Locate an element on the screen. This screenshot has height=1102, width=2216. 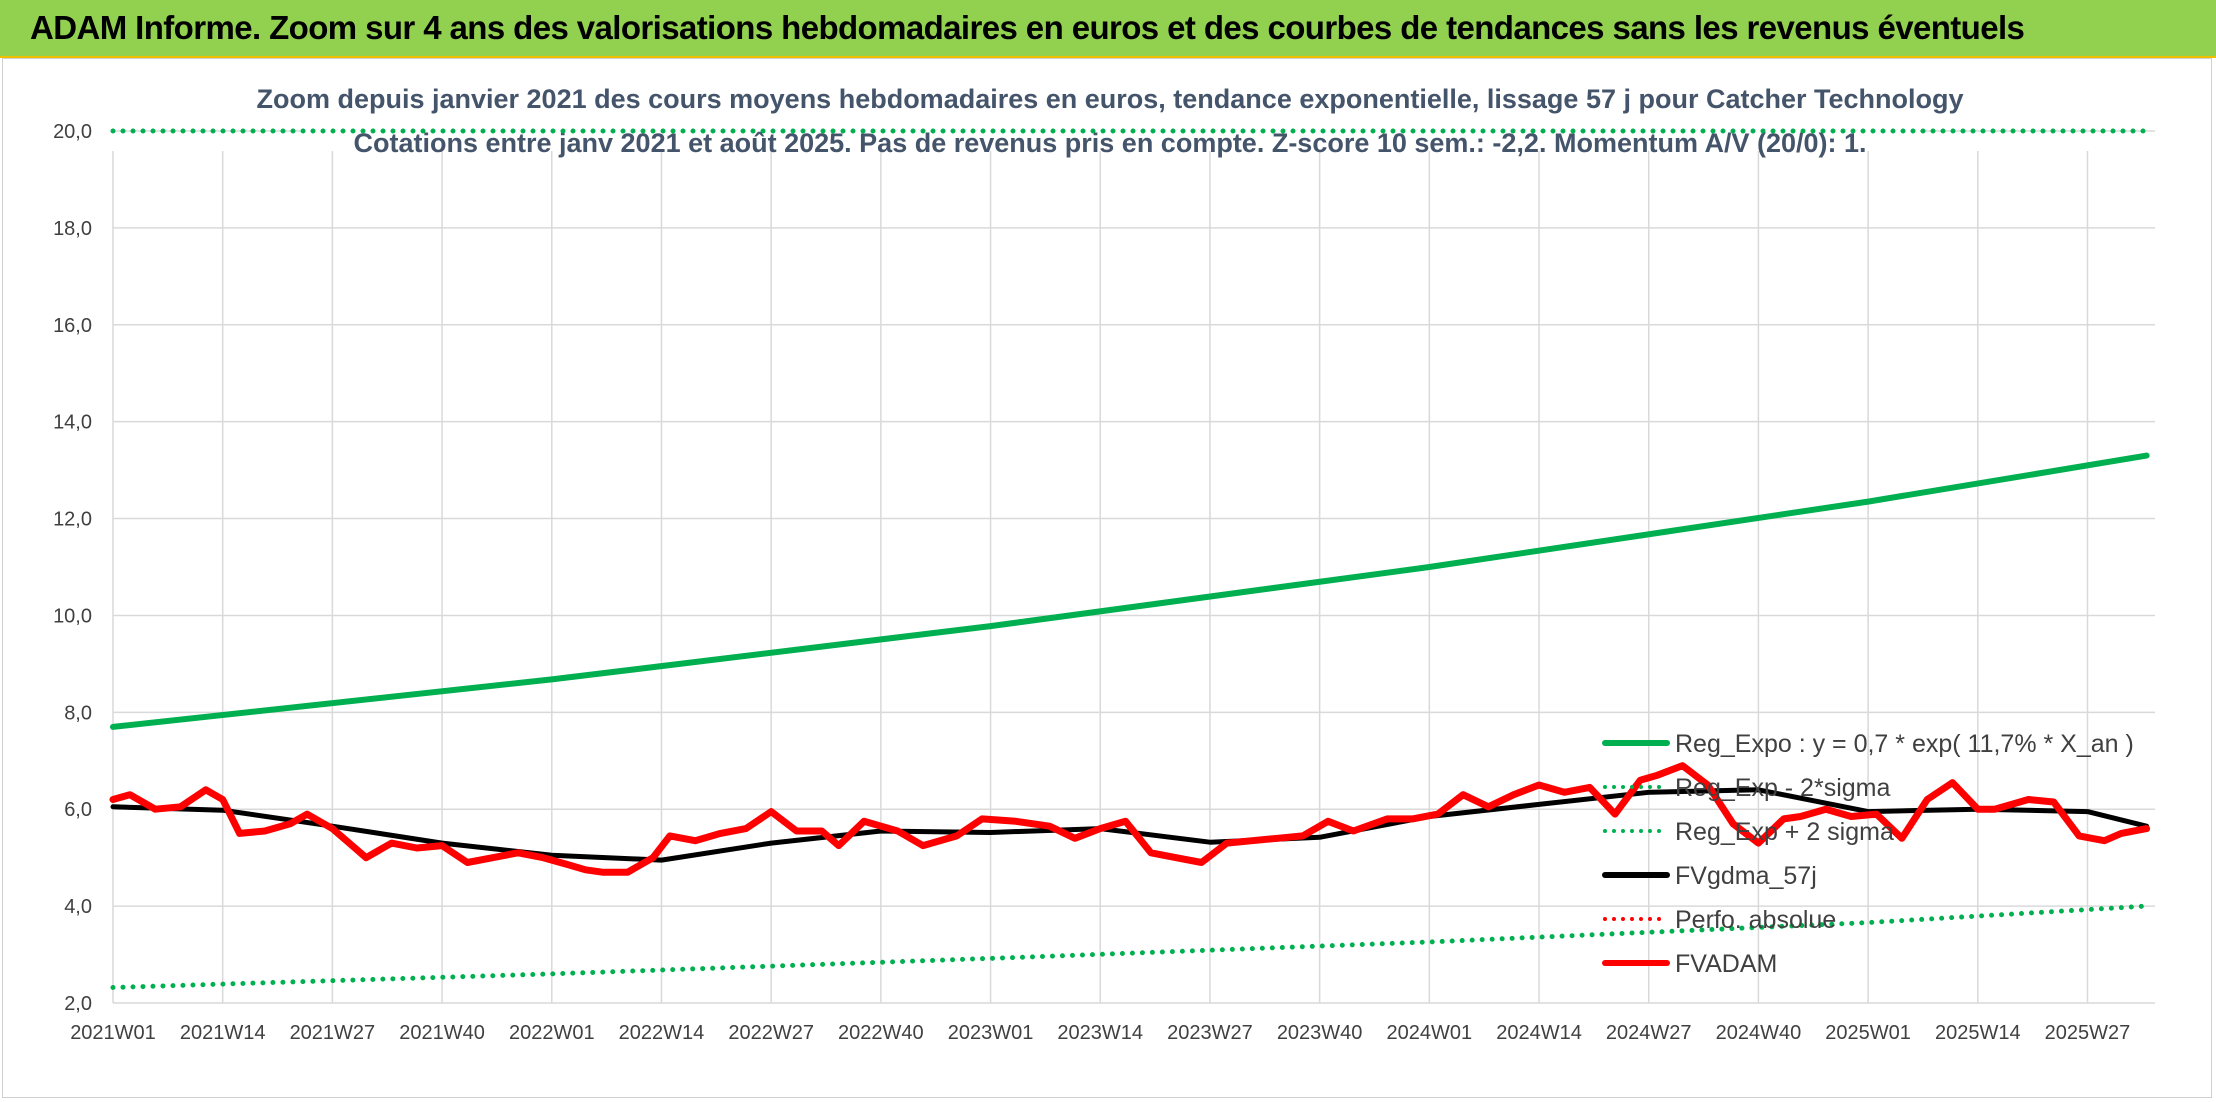
x-tick-label: 2023W14 is located at coordinates (1100, 1033).